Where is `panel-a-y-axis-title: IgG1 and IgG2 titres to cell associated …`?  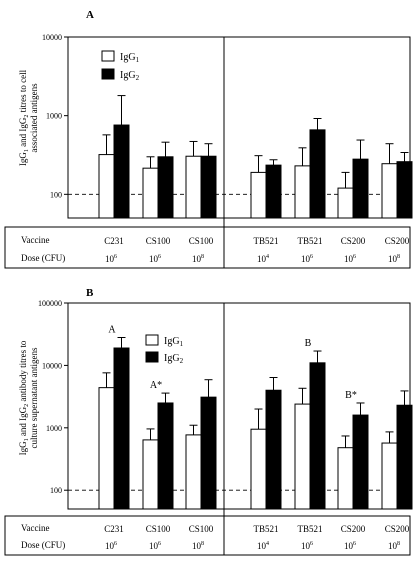
panel-a-y-axis-title: IgG1 and IgG2 titres to cell associated … is located at coordinates (28, 117).